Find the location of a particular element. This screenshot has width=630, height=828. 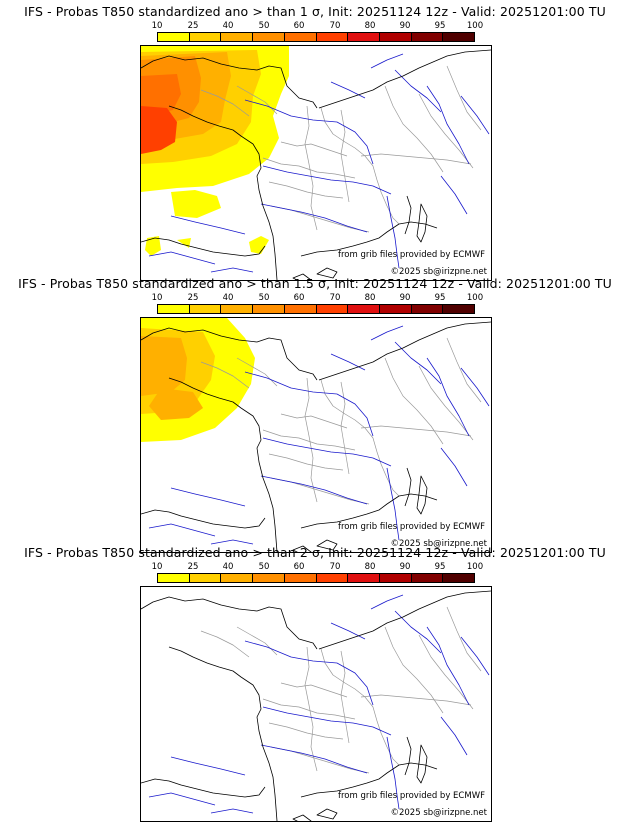

colorbar-tick-label: 70 is located at coordinates (335, 26).